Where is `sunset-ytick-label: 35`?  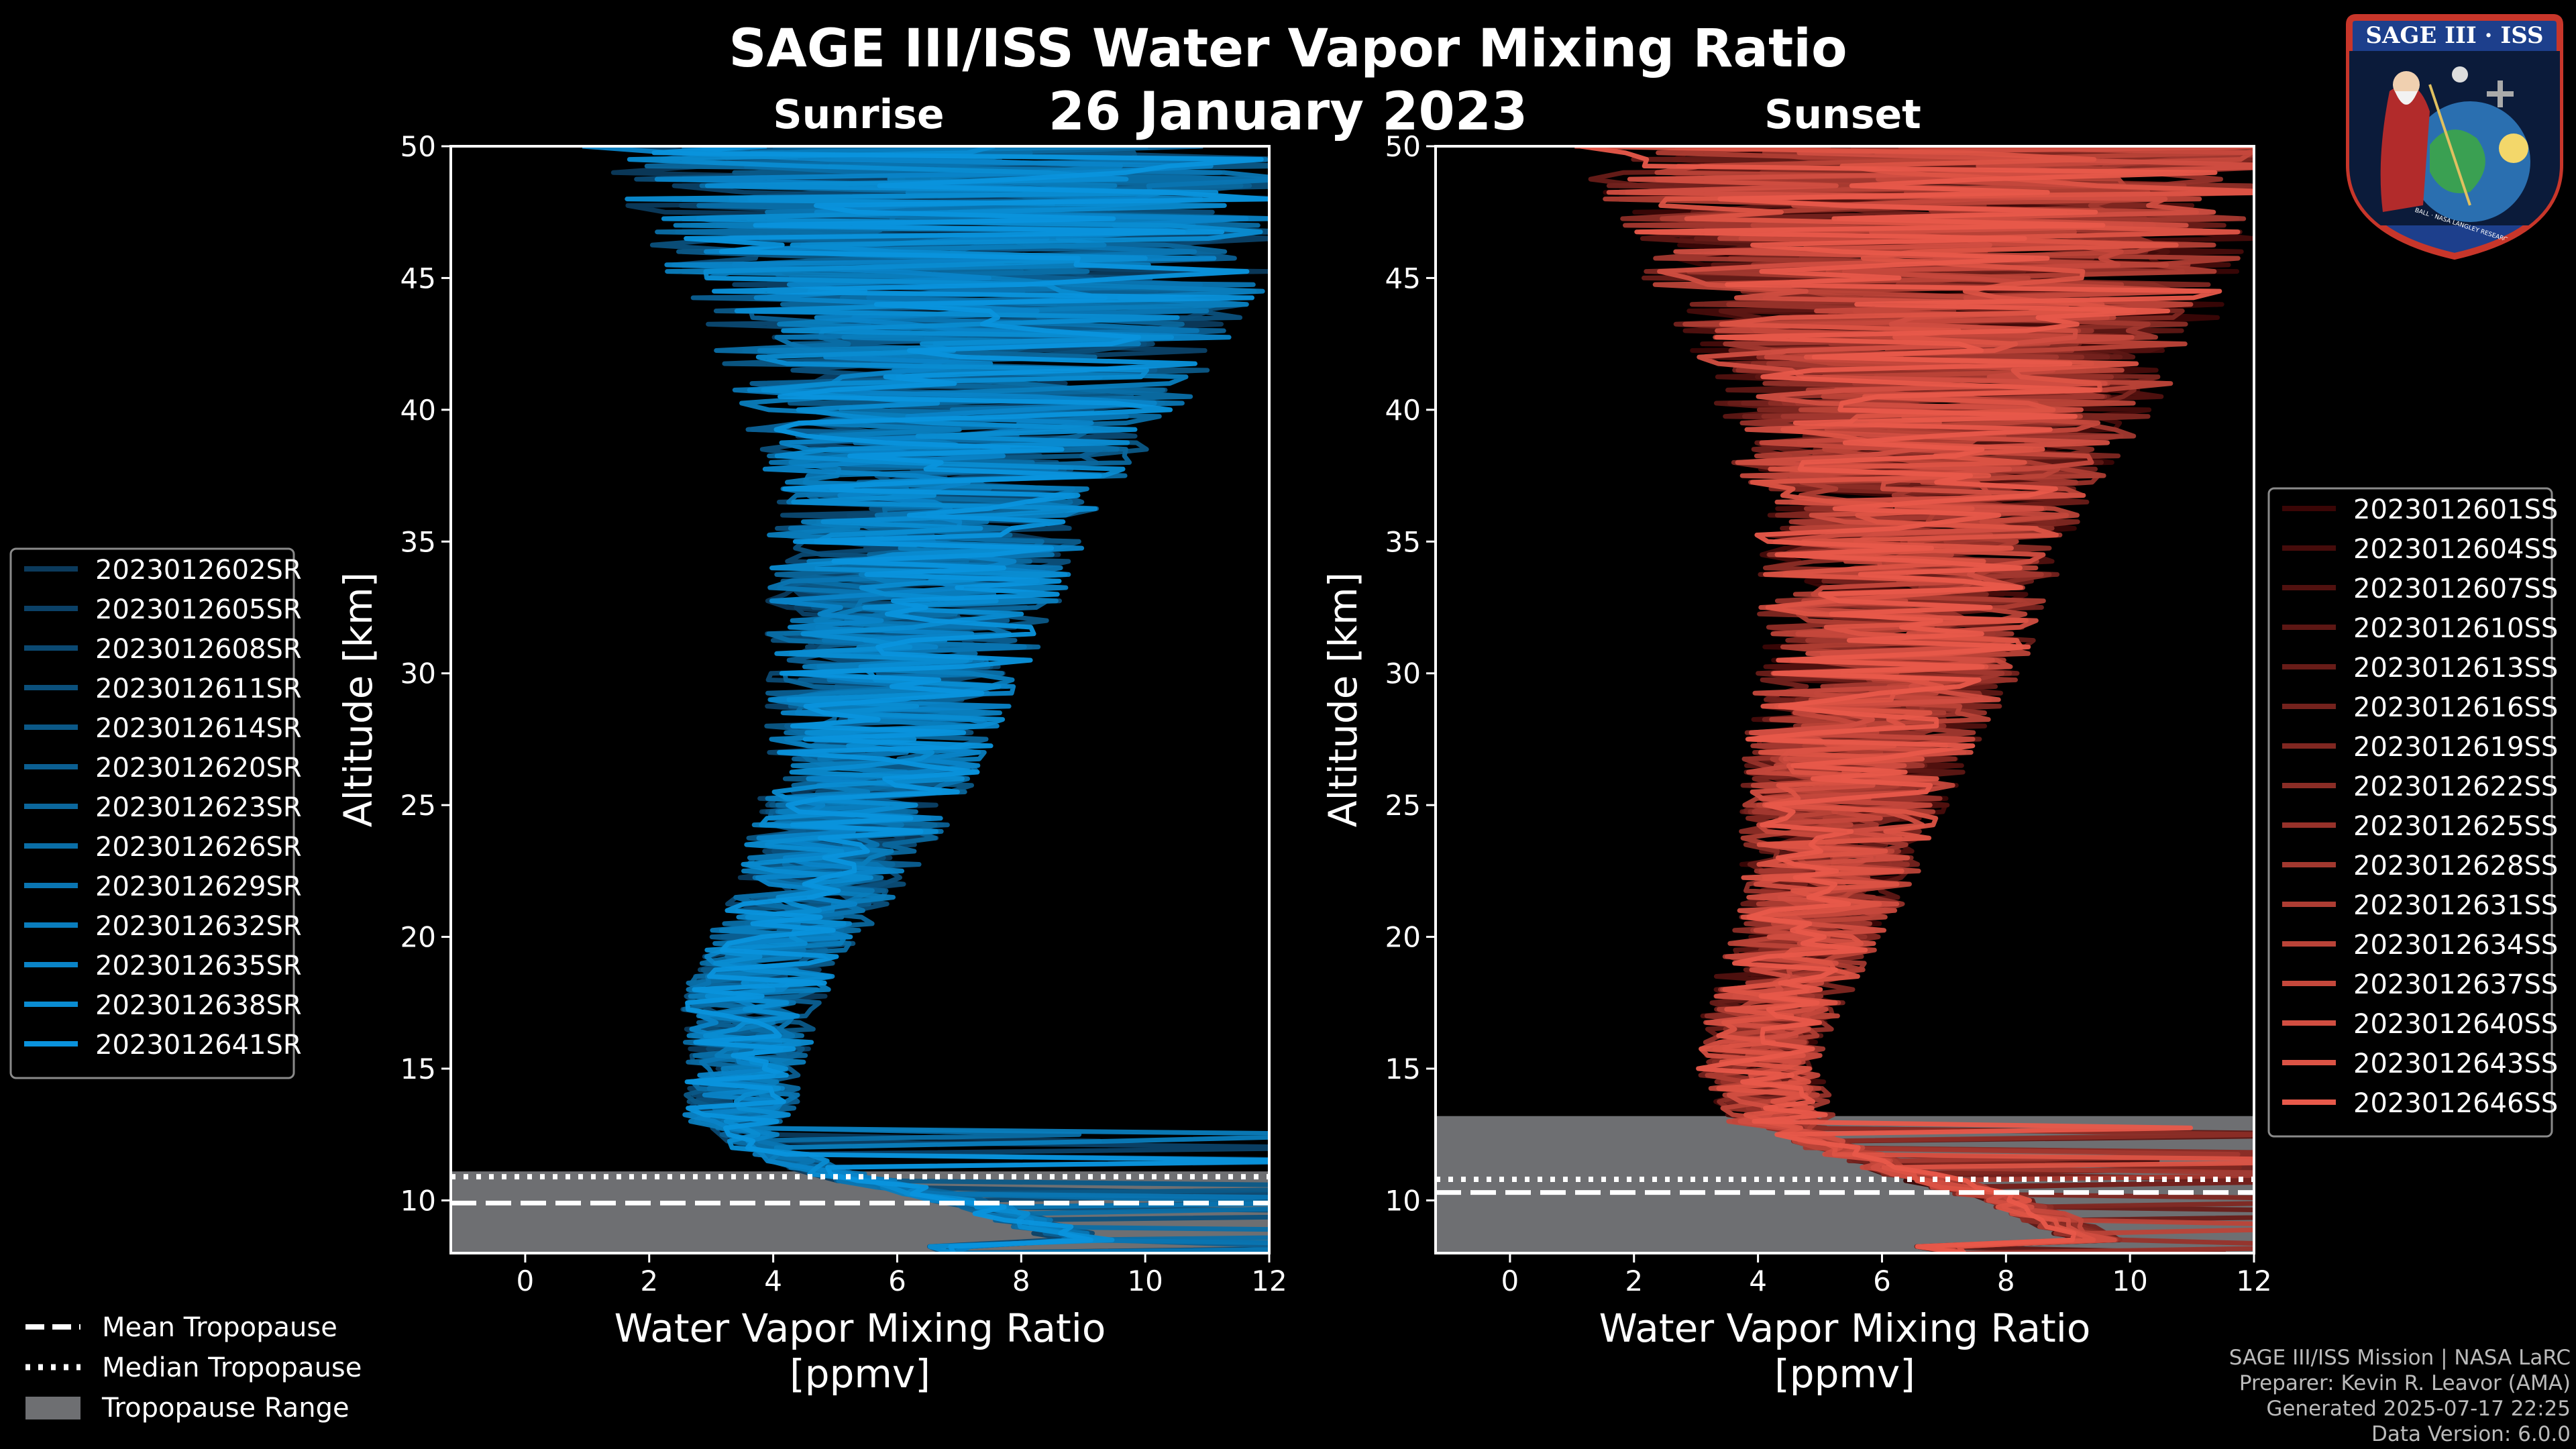
sunset-ytick-label: 35 is located at coordinates (1403, 541).